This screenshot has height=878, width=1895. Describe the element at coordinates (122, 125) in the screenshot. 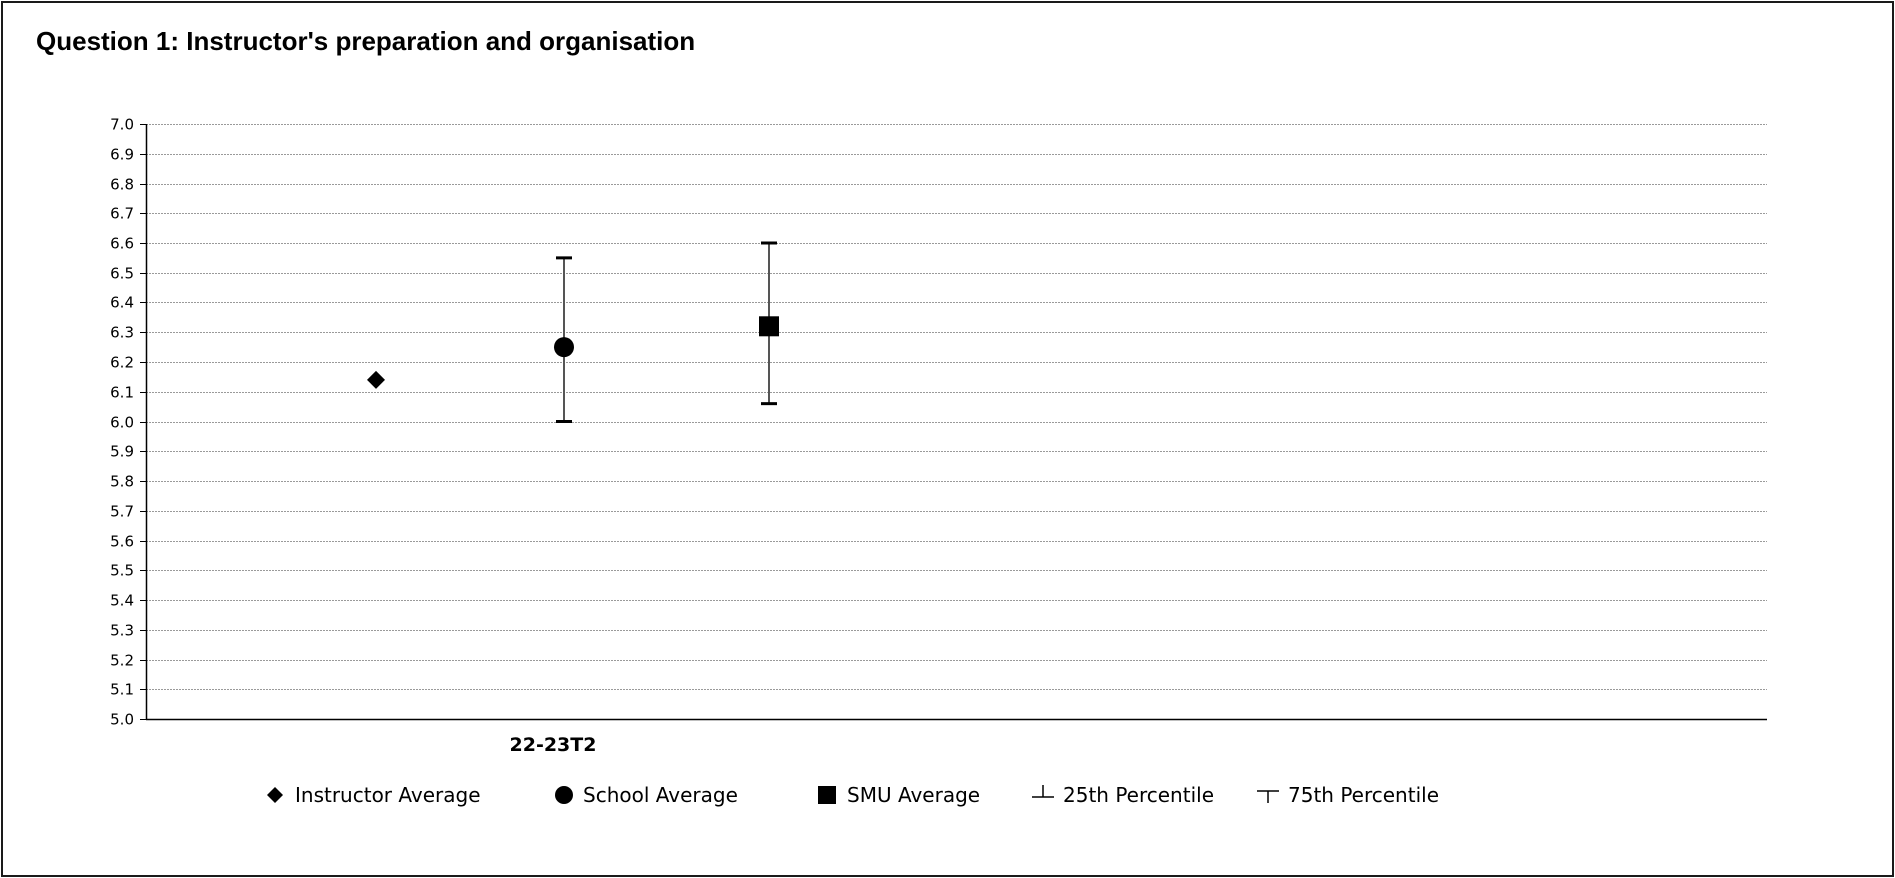

I see `y-tick-label: 7.0` at that location.